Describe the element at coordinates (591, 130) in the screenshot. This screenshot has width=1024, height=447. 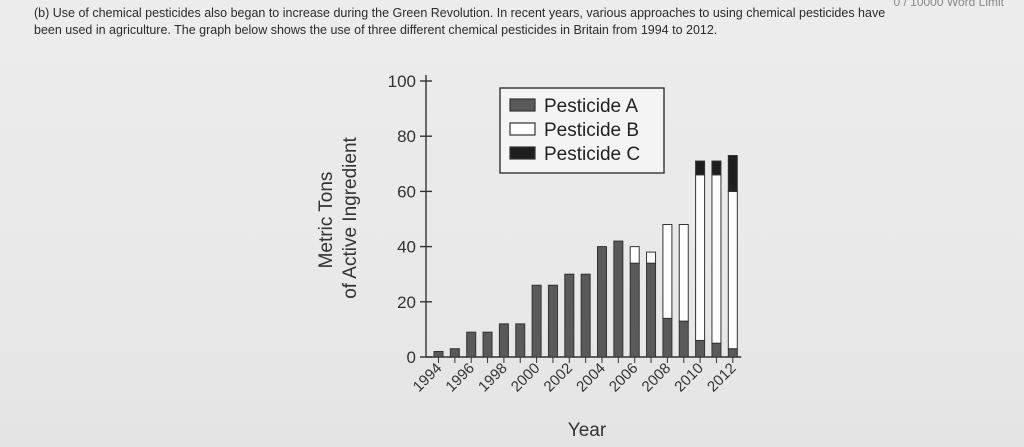
I see `legend-label: Pesticide B` at that location.